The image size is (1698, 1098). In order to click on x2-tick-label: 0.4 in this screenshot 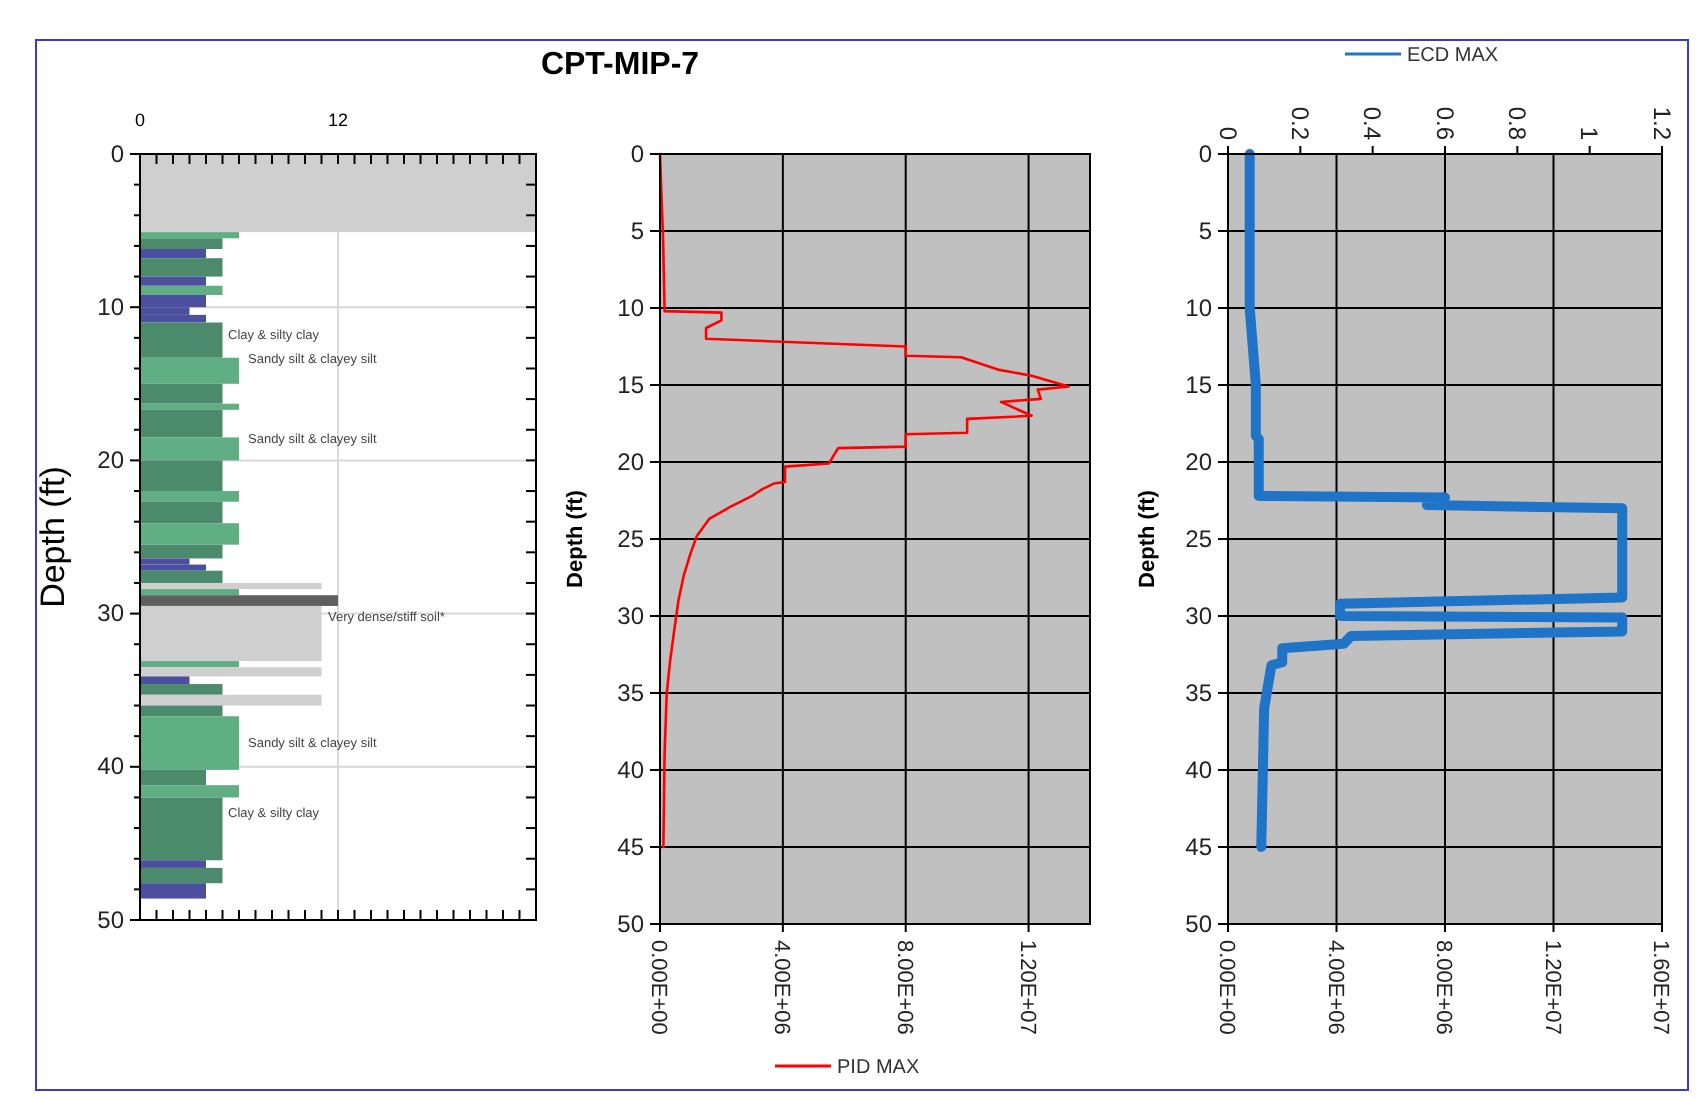, I will do `click(1372, 123)`.